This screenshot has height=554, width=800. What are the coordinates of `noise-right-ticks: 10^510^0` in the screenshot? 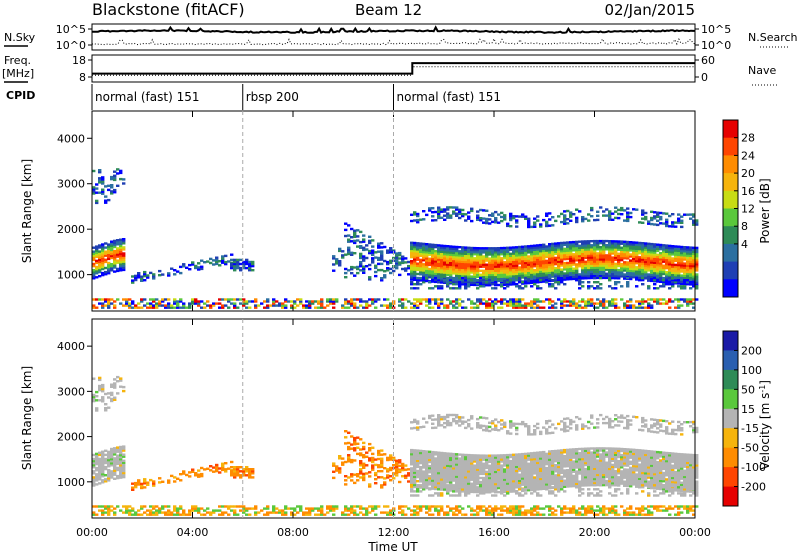 It's located at (713, 37).